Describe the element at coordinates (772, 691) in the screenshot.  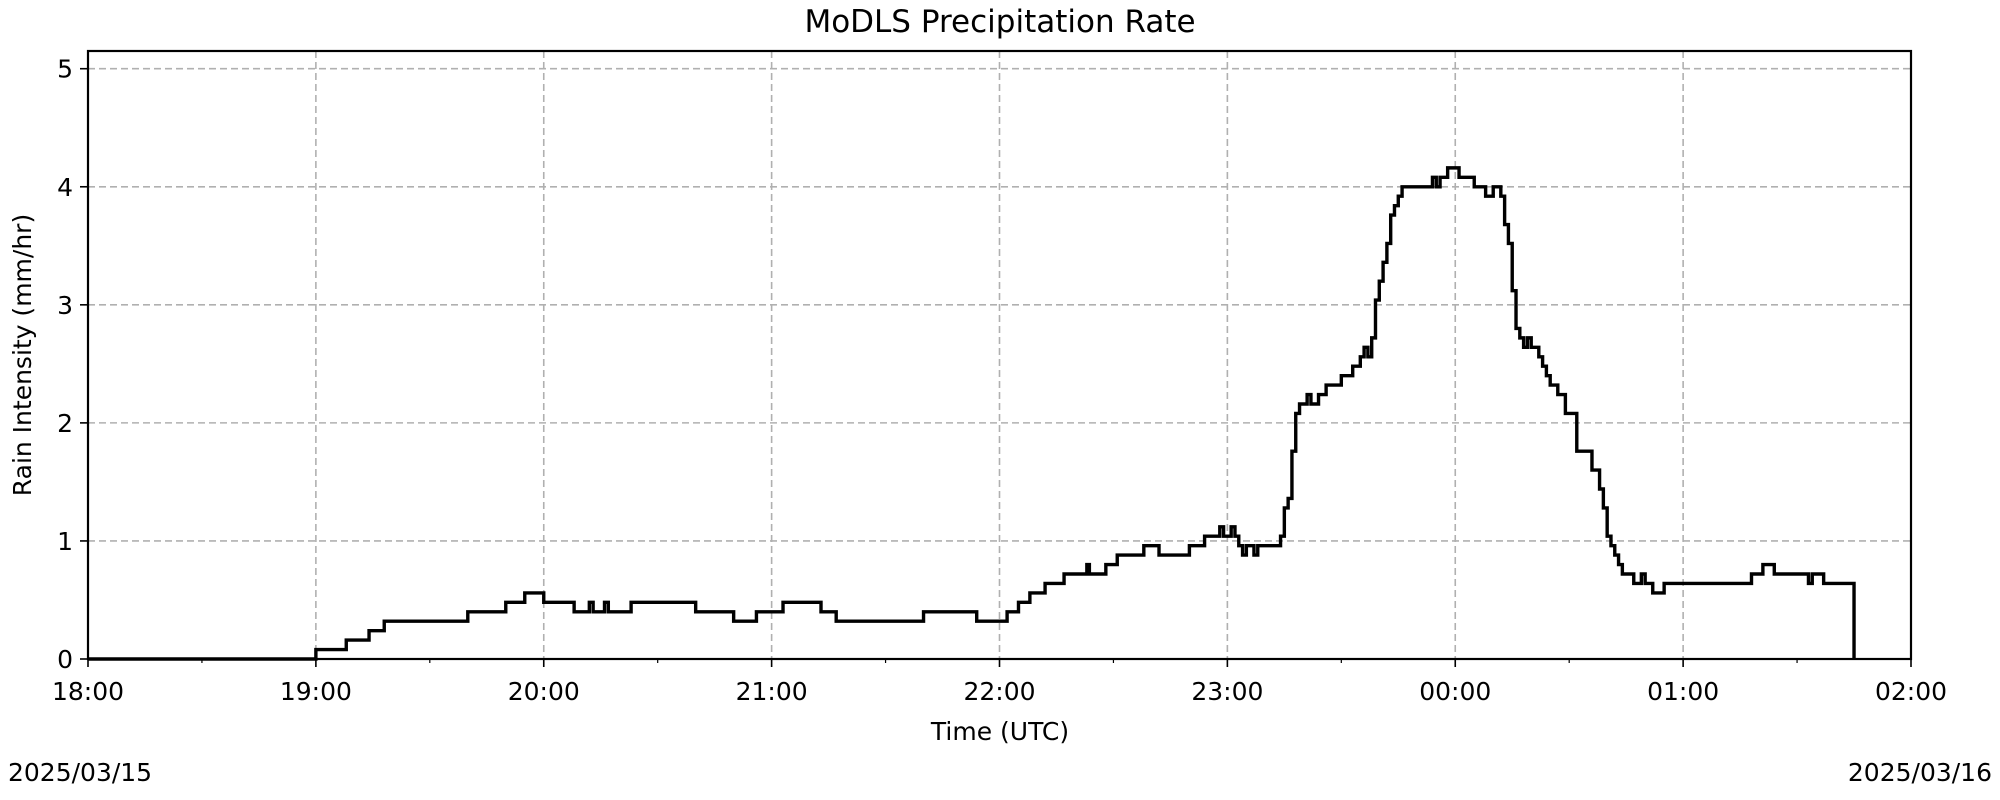
I see `x-tick-label: 21:00` at that location.